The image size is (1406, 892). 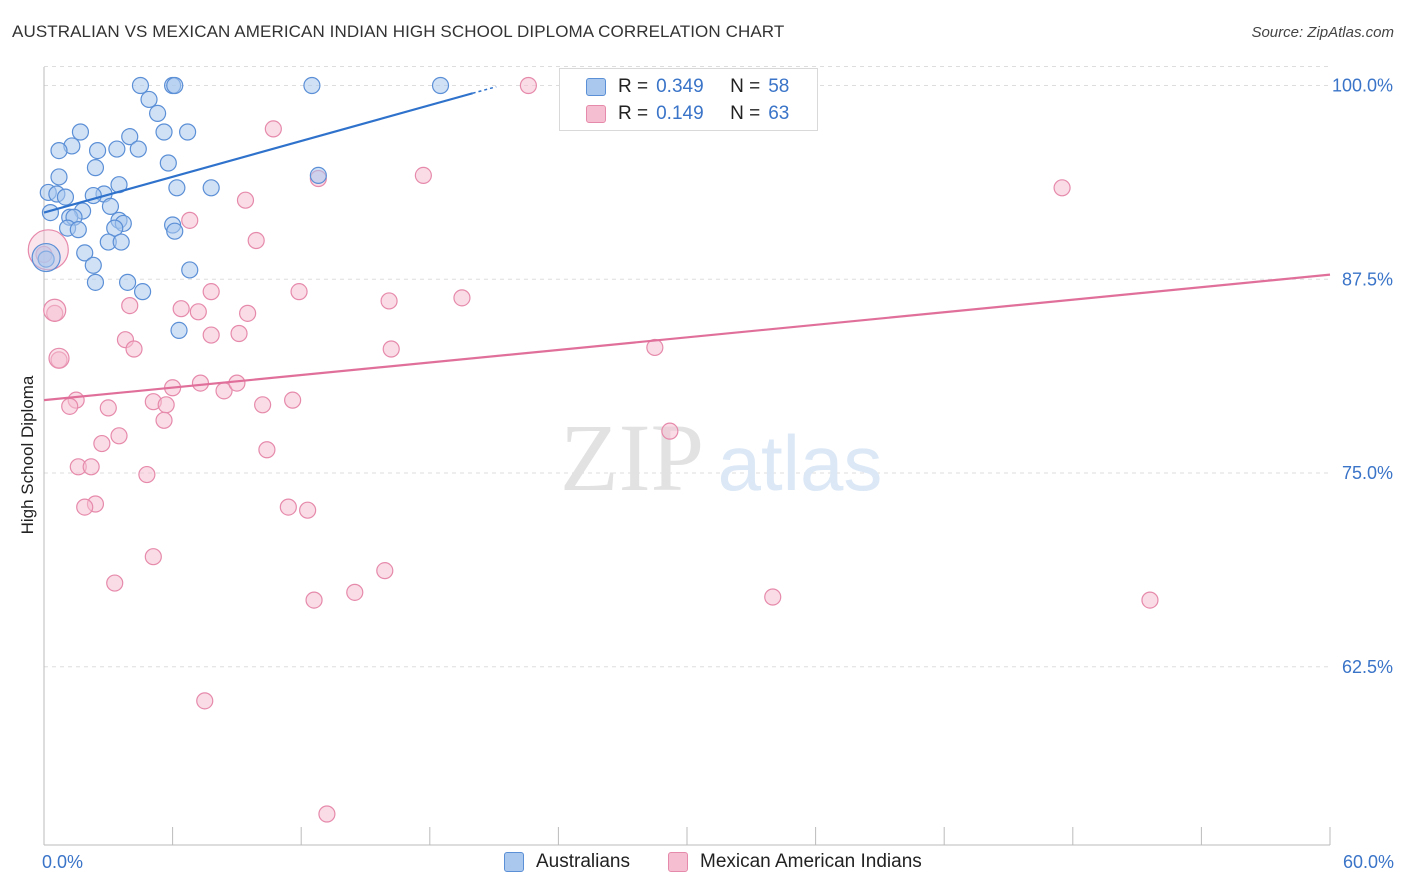 What do you see at coordinates (1367, 279) in the screenshot?
I see `y-tick-label: 87.5%` at bounding box center [1367, 279].